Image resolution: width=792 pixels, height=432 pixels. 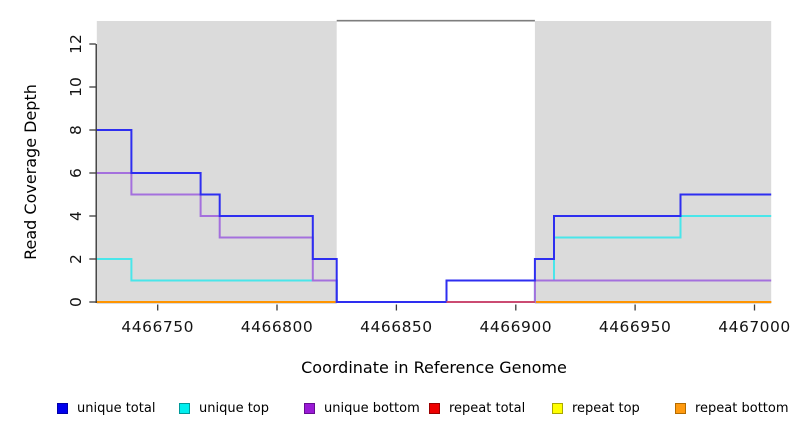 I want to click on legend-item: unique bottom, so click(x=362, y=408).